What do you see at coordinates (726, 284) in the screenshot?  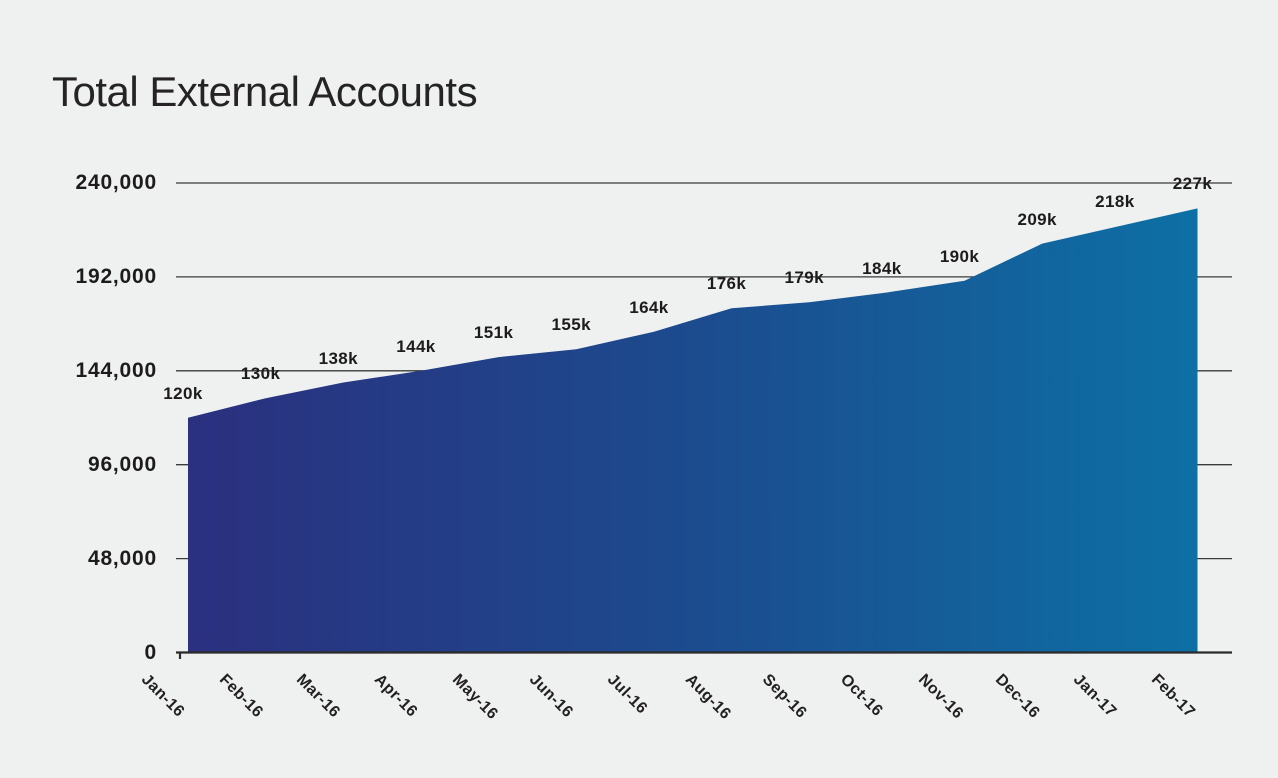 I see `data-point-label: 176k` at bounding box center [726, 284].